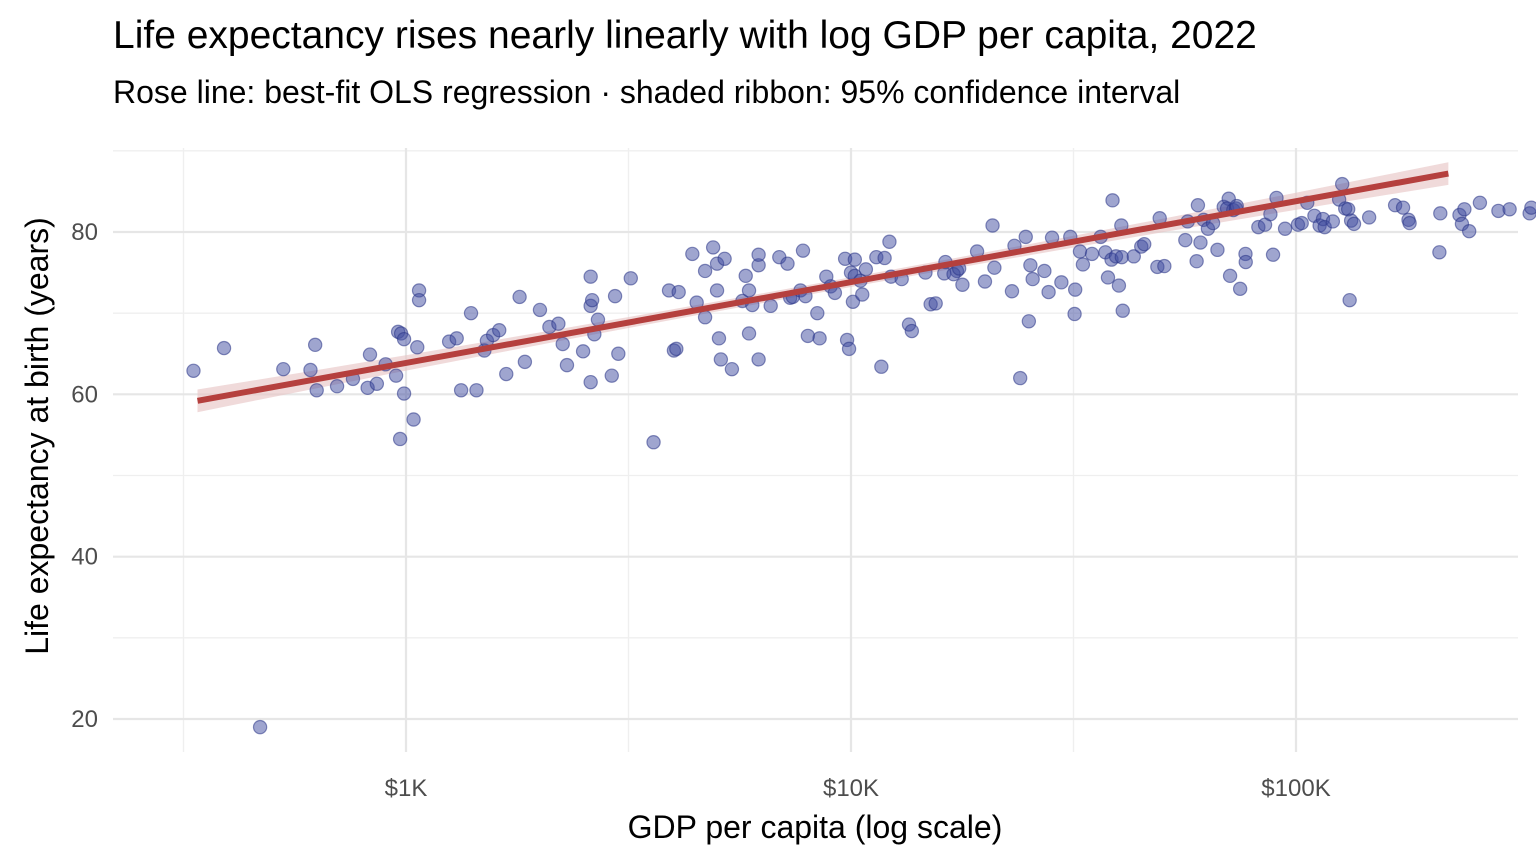 The width and height of the screenshot is (1536, 864). I want to click on y-tick-label: 60, so click(84, 394).